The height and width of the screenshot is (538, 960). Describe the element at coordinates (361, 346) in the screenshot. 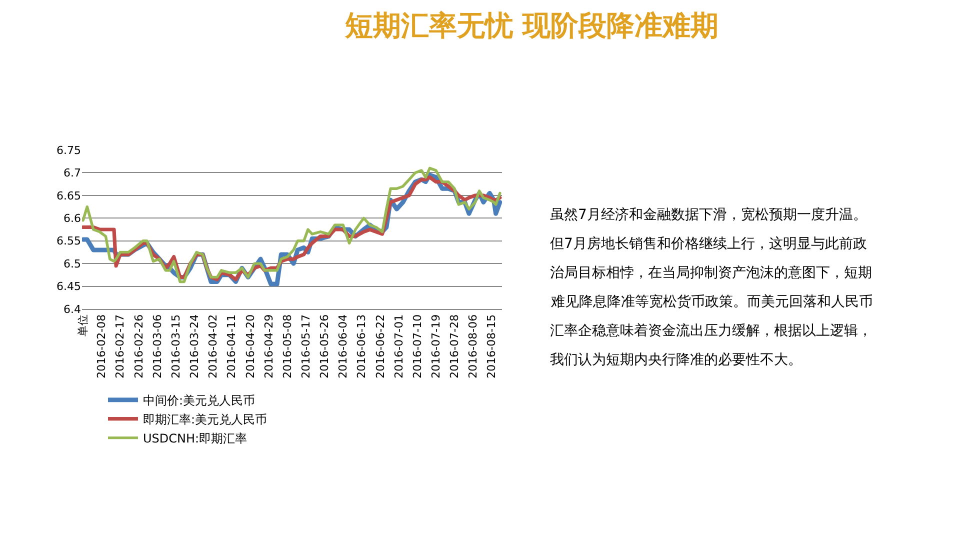

I see `x-tick-label: 2016-06-13` at that location.